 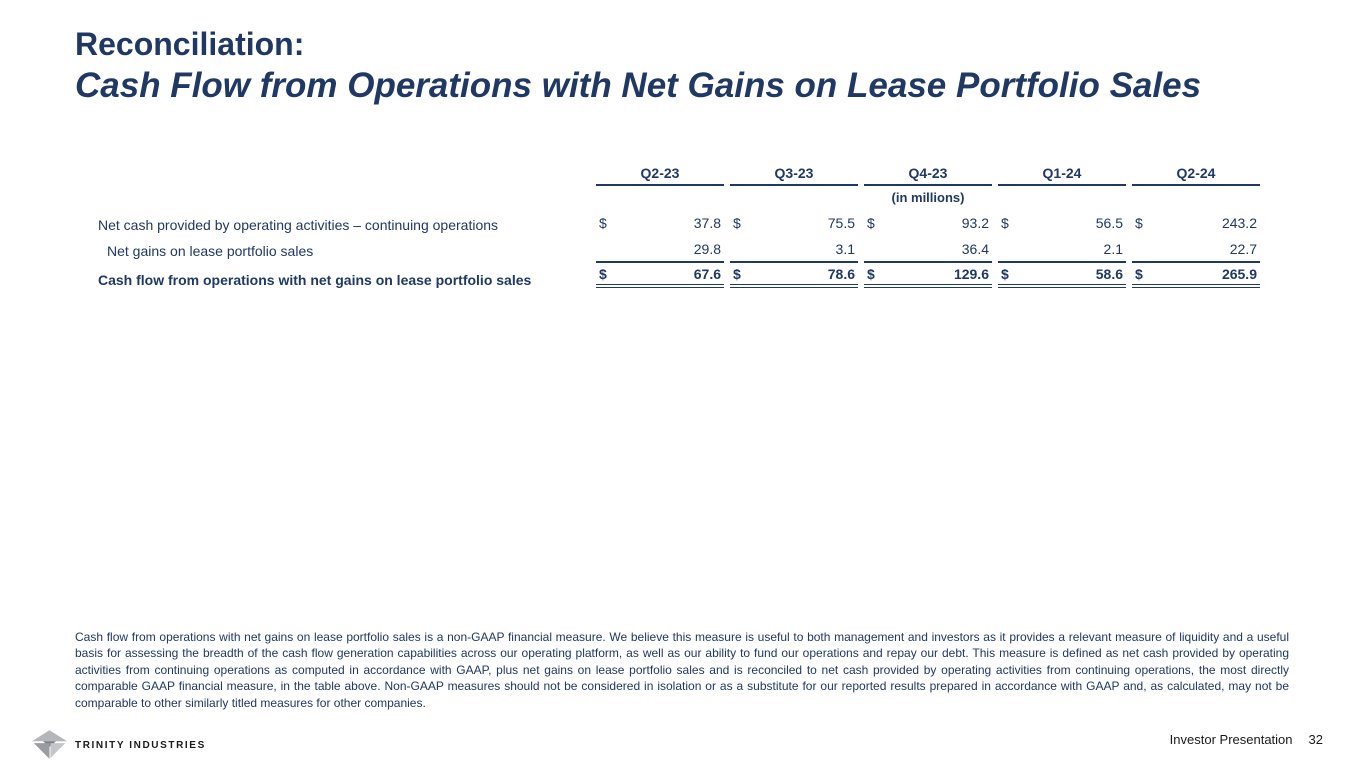 I want to click on value-cell: 3.1, so click(x=794, y=250).